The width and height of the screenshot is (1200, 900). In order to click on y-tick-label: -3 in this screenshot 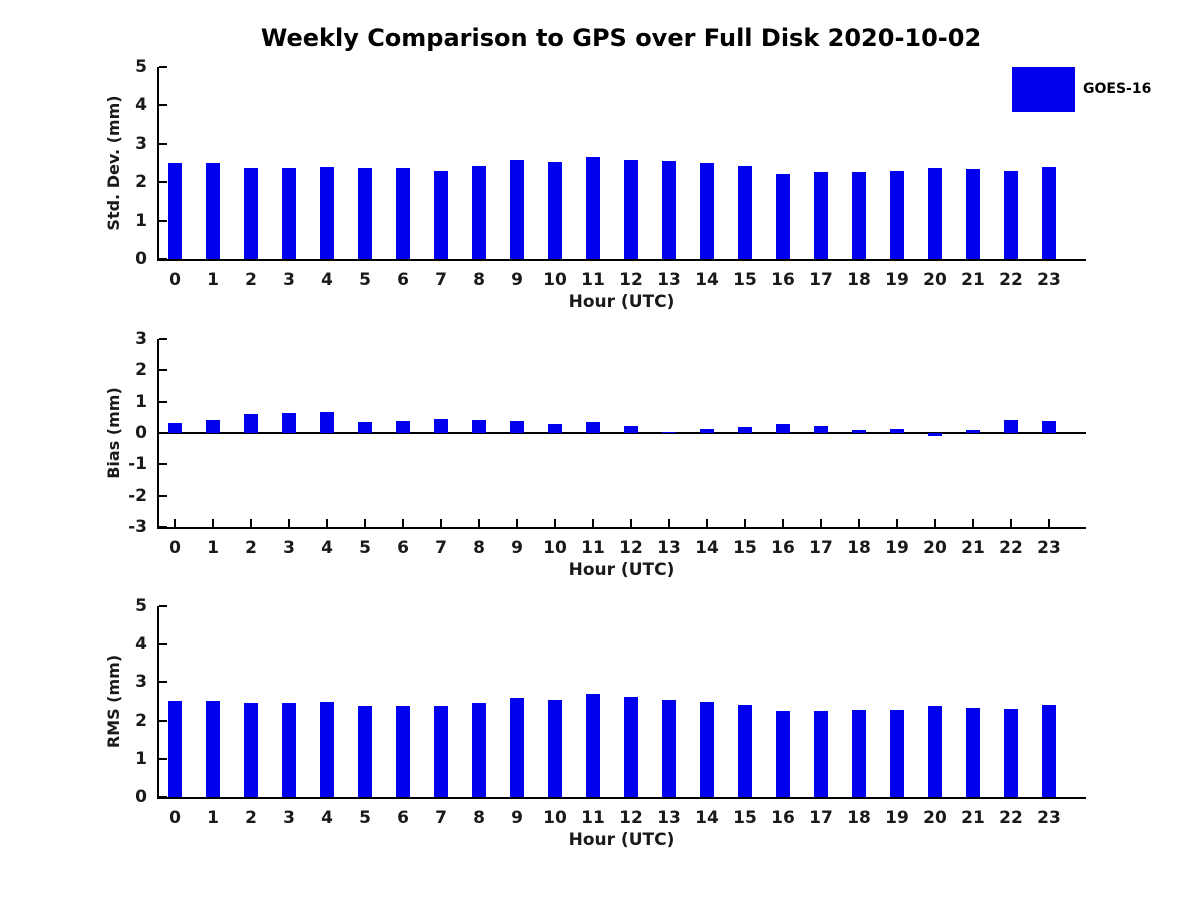, I will do `click(137, 527)`.